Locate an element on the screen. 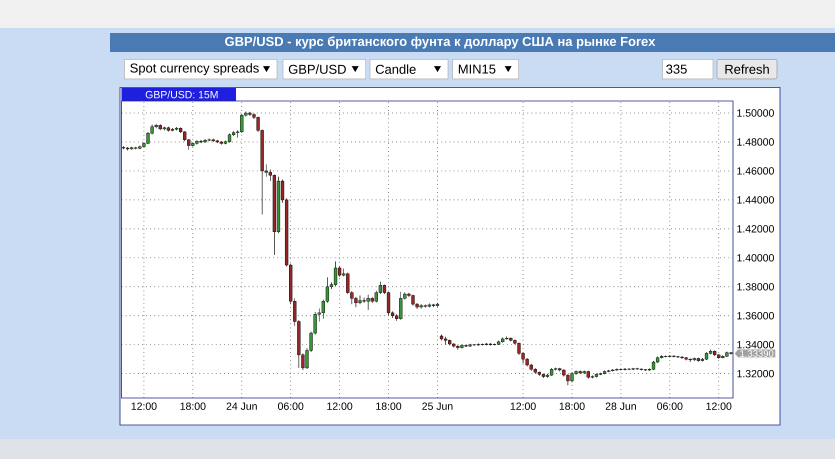 The width and height of the screenshot is (835, 459). text: MIN15 is located at coordinates (477, 69).